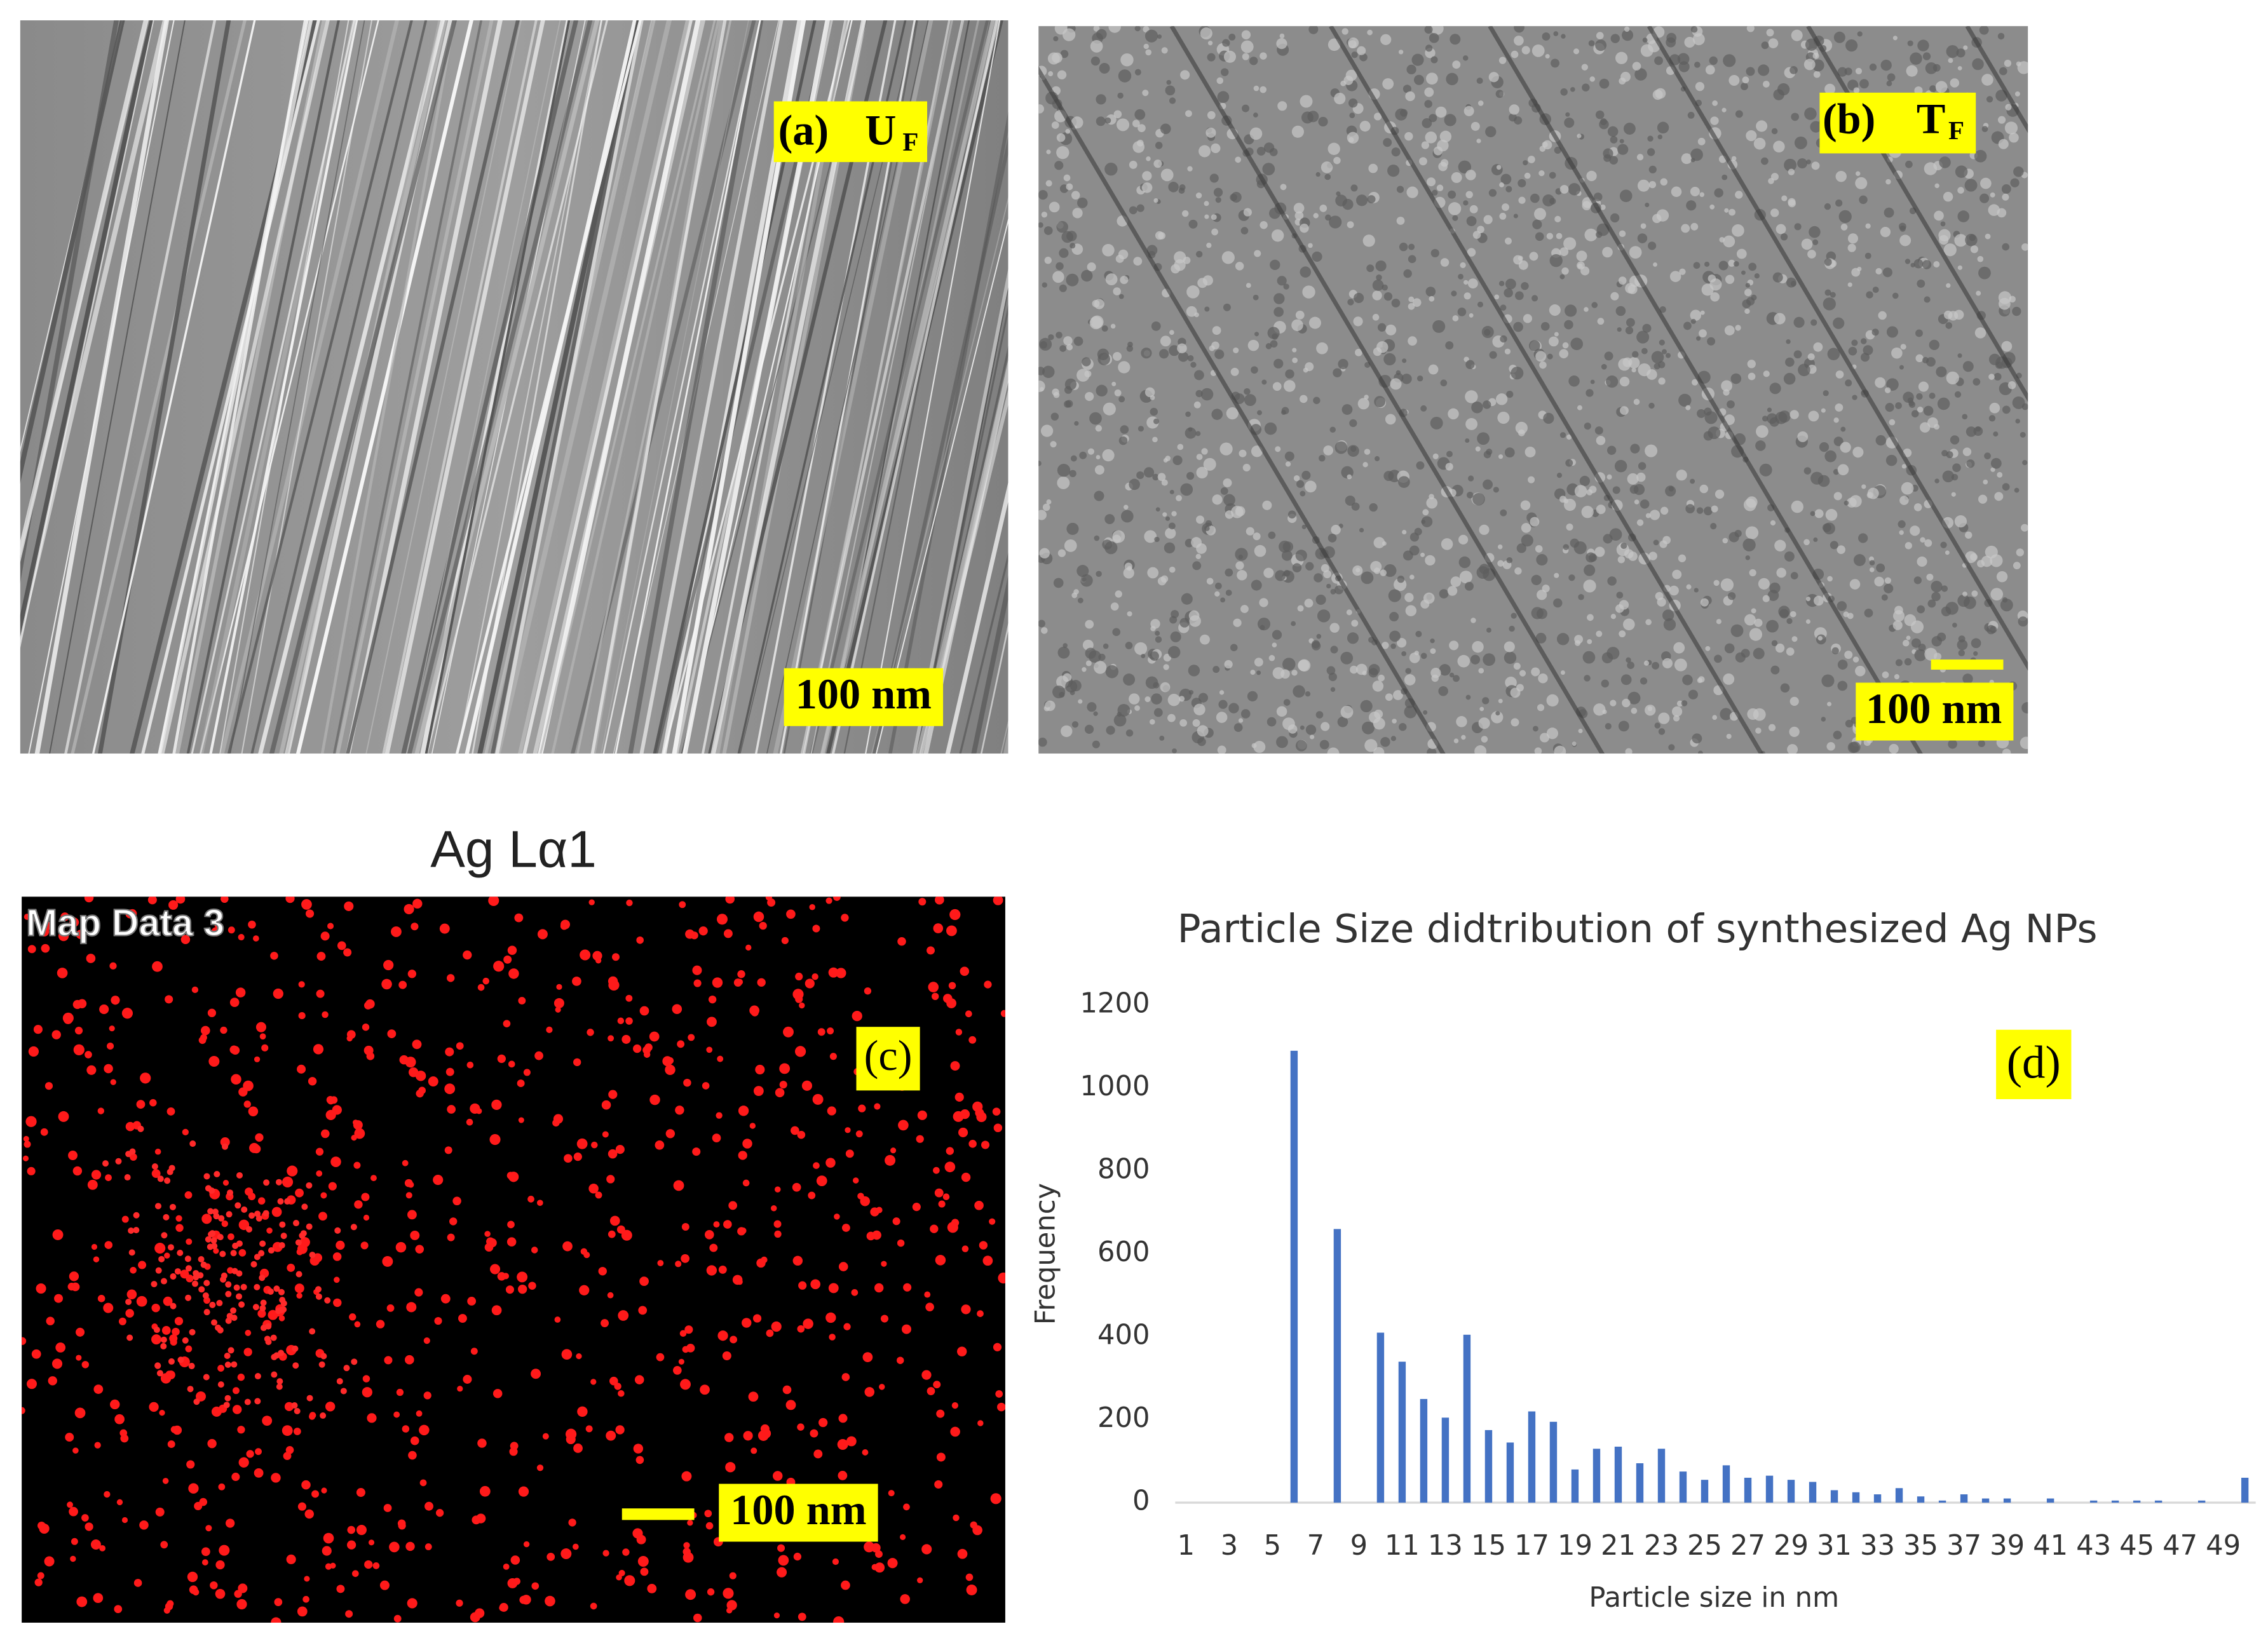 This screenshot has height=1643, width=2268. What do you see at coordinates (864, 694) in the screenshot?
I see `scale-bar-label: 100 nm` at bounding box center [864, 694].